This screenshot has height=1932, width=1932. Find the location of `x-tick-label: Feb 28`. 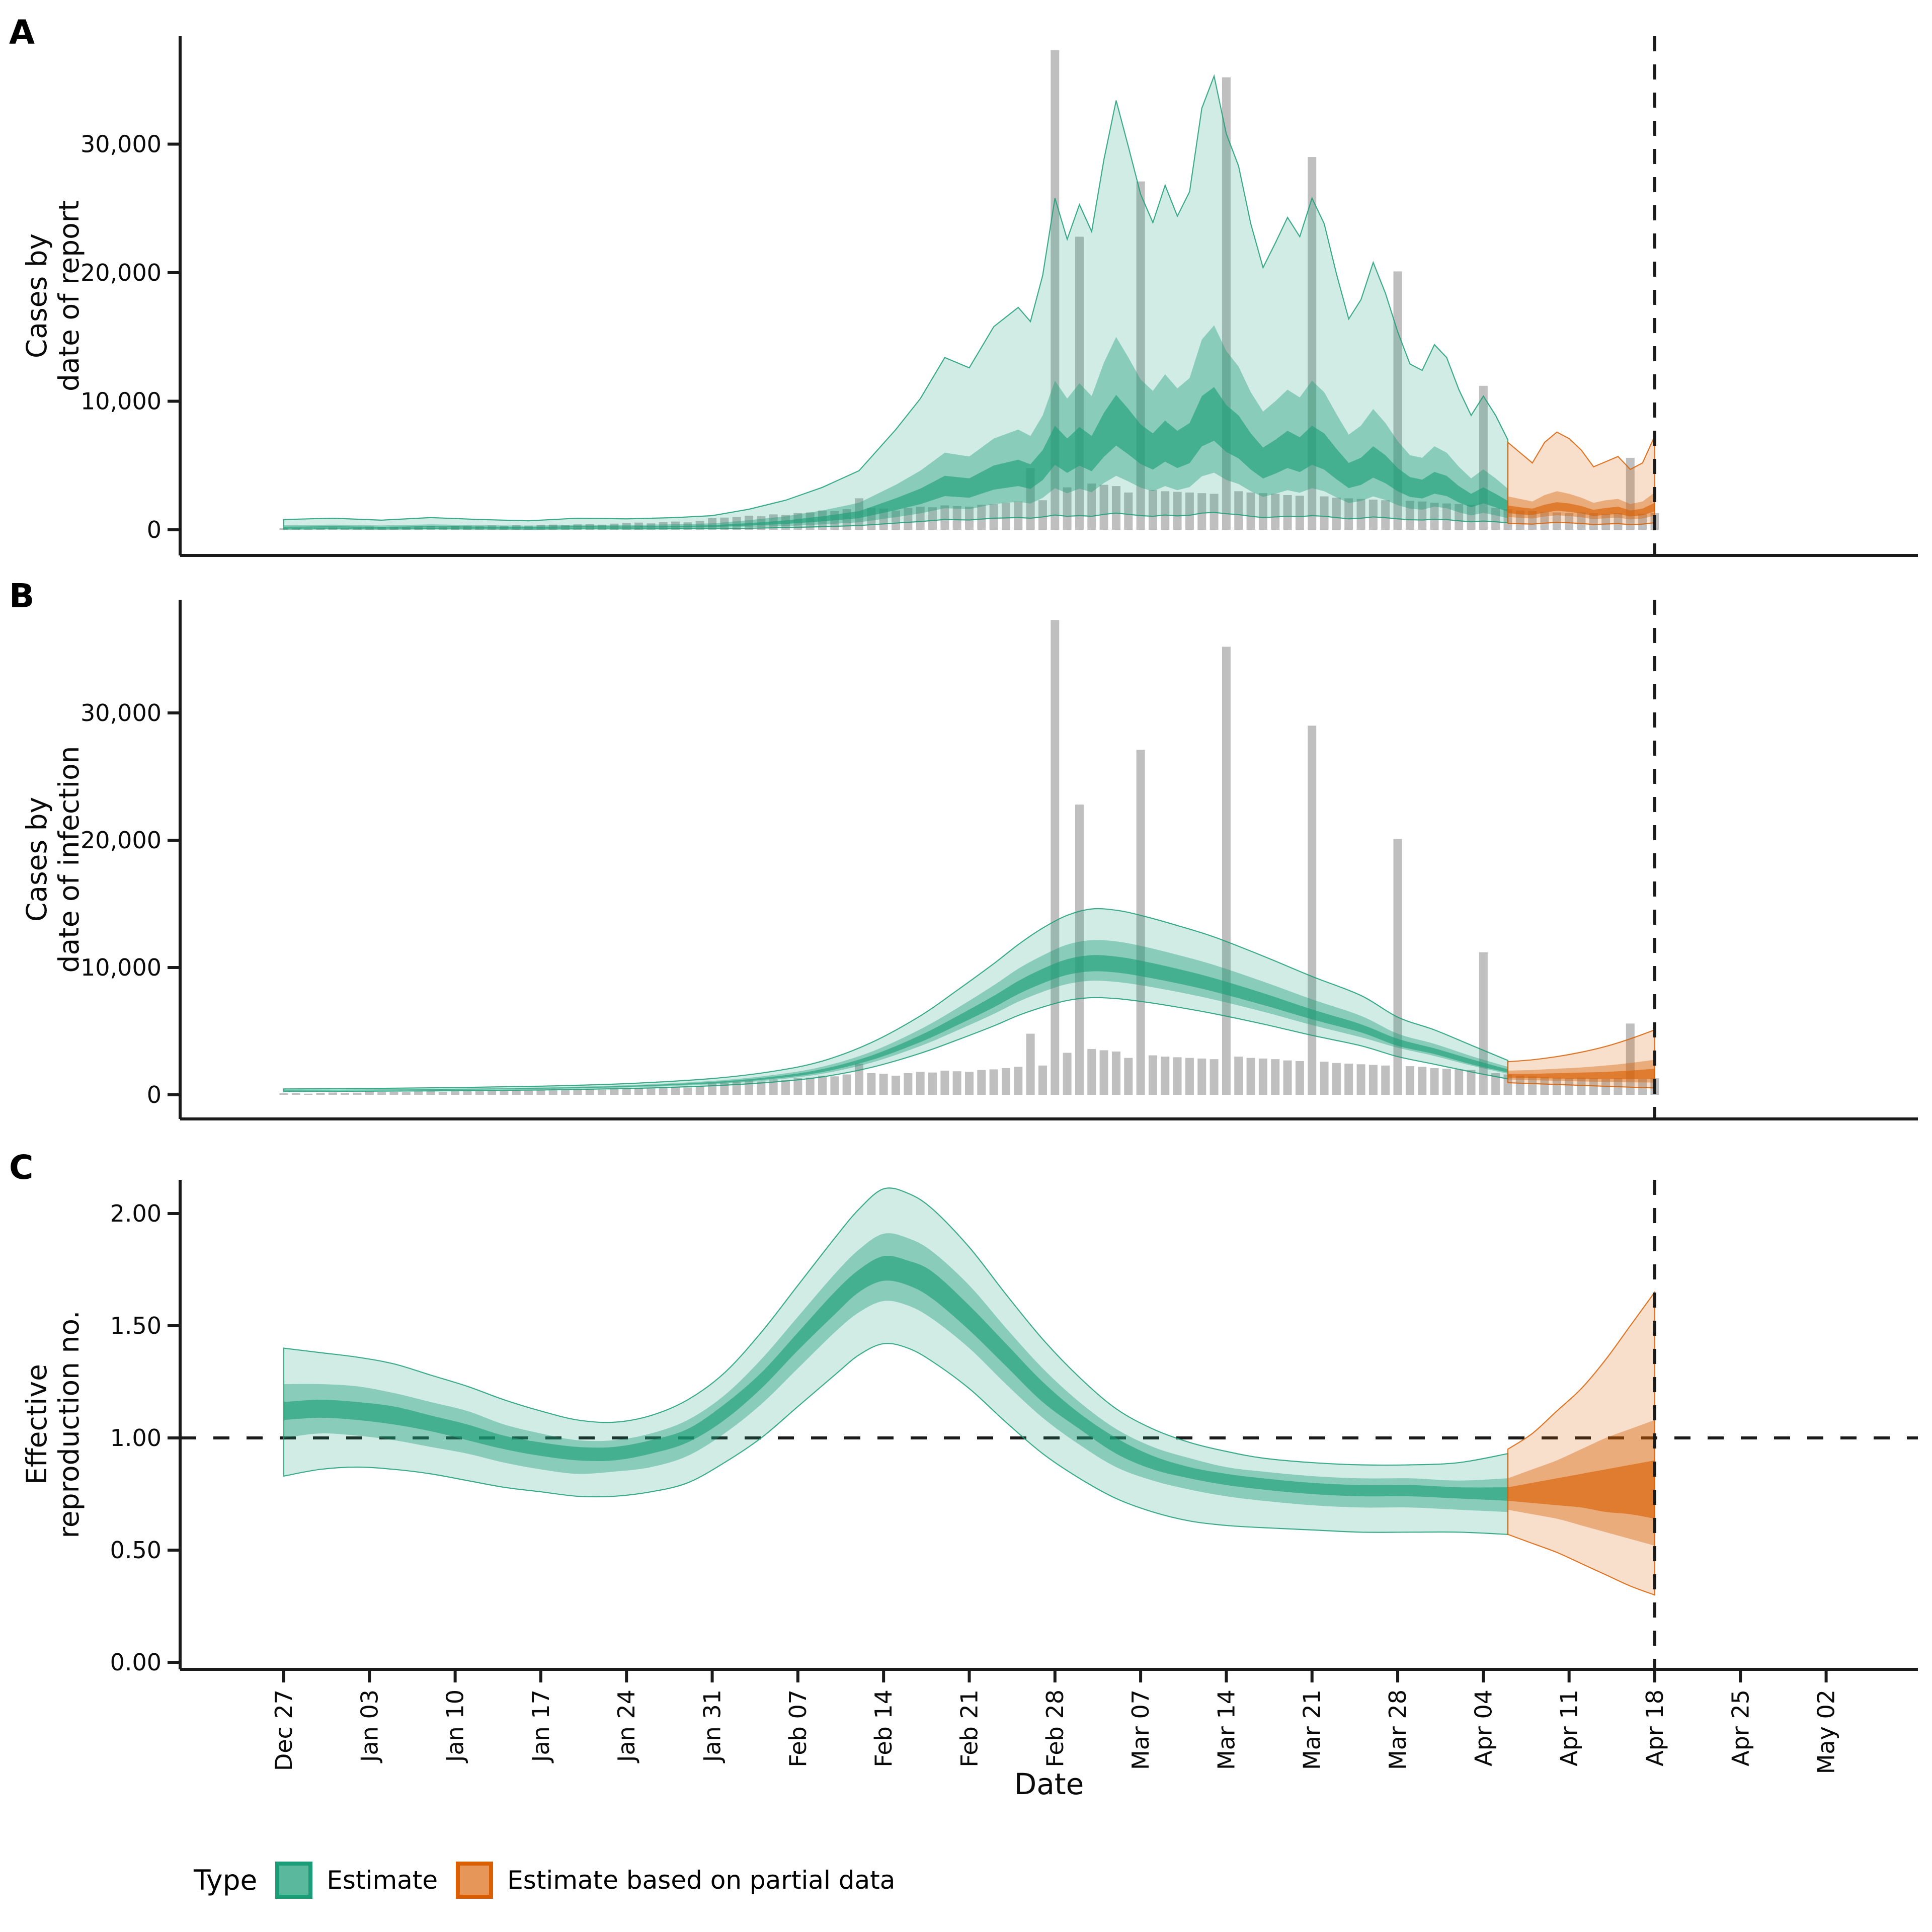

x-tick-label: Feb 28 is located at coordinates (1055, 1728).